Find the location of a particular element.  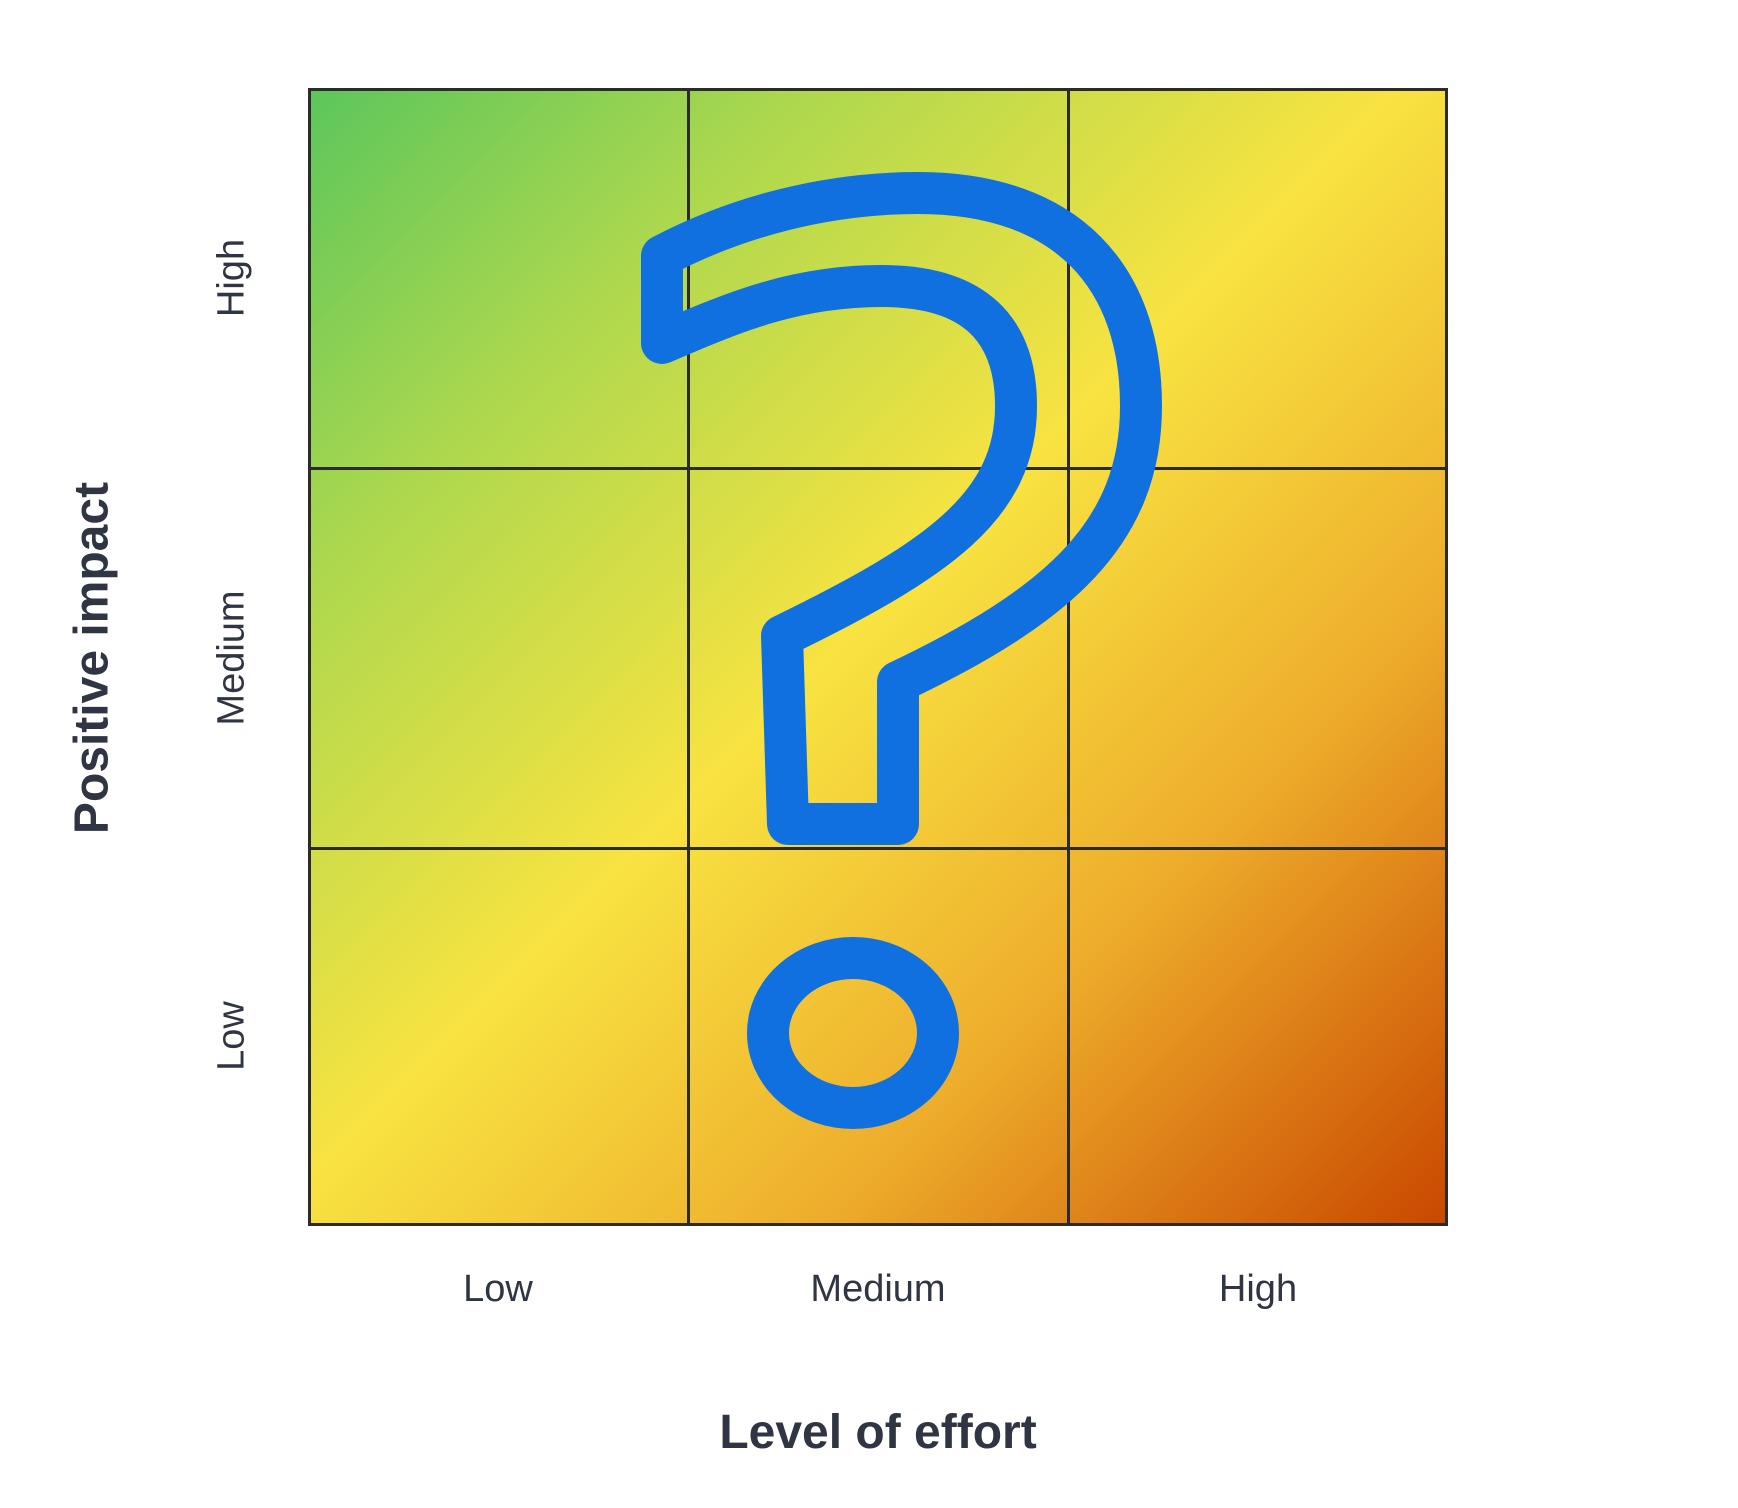

x-tick-high: High is located at coordinates (1258, 1289).